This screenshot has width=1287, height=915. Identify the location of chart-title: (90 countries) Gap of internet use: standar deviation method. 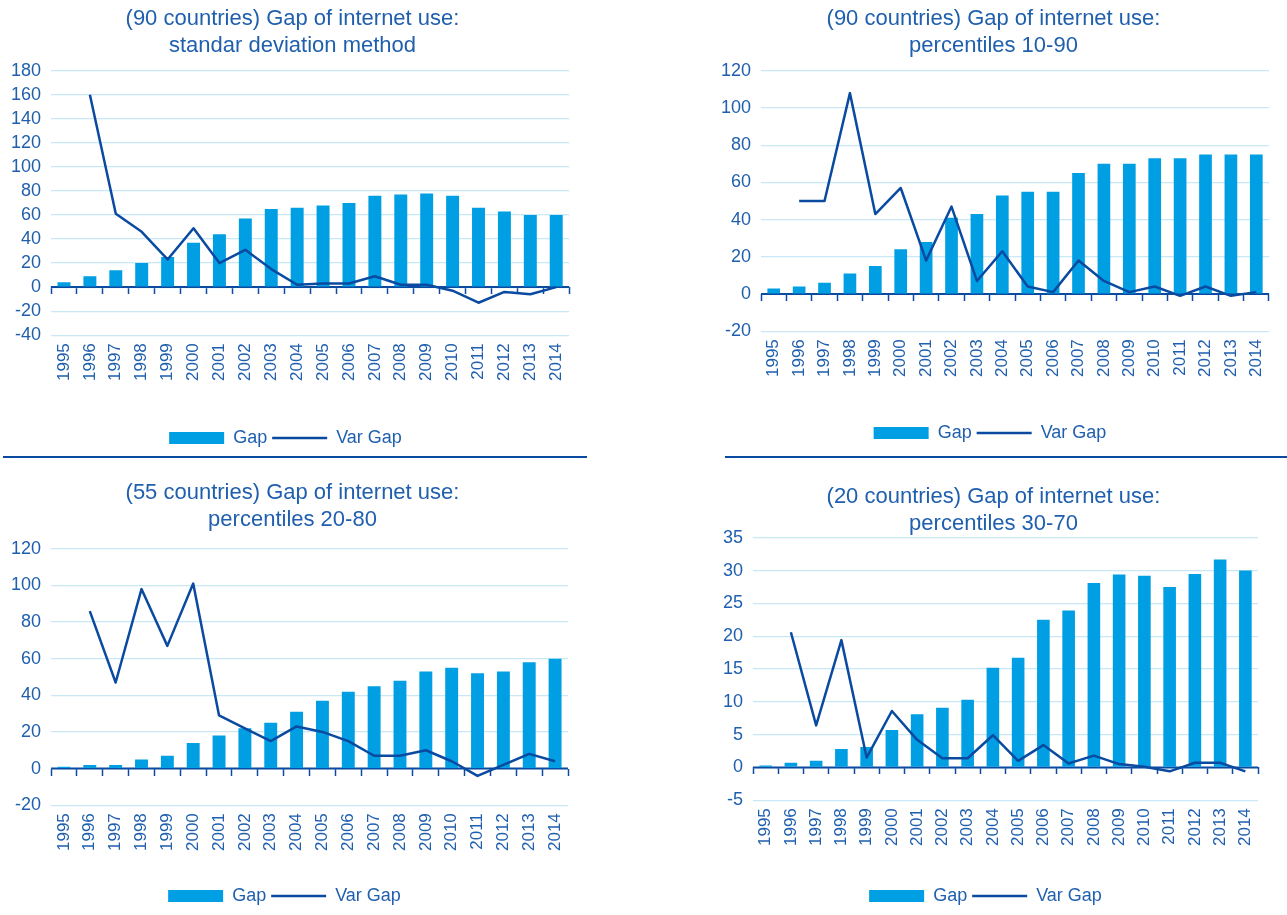
(292, 31).